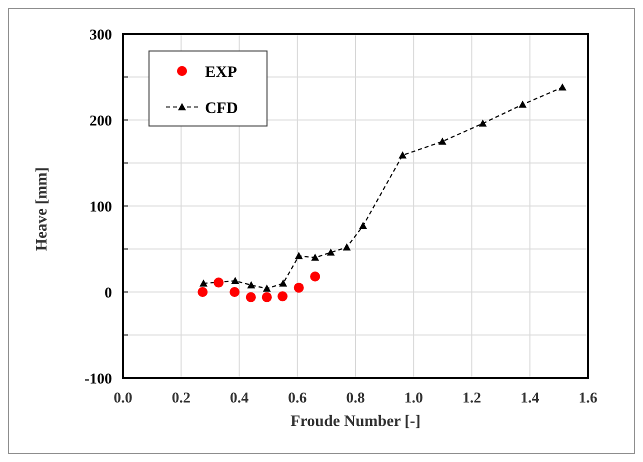  Describe the element at coordinates (101, 35) in the screenshot. I see `y-tick-label: 300` at that location.